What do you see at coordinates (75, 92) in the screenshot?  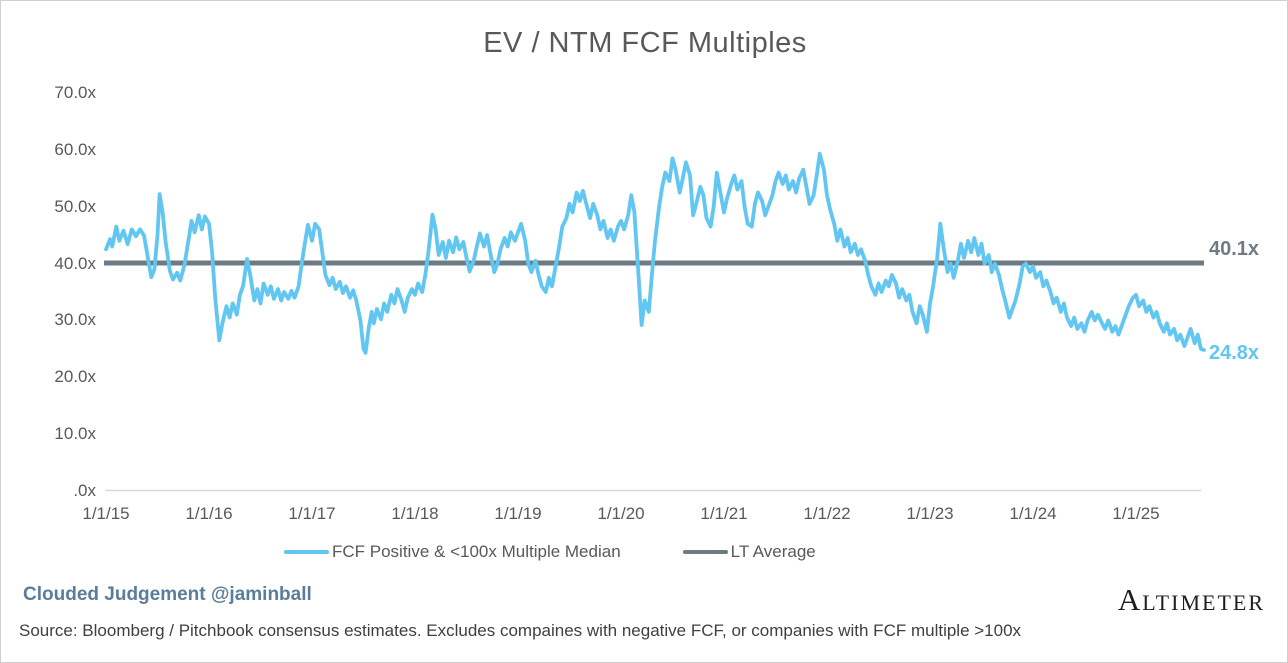 I see `y-axis-label: 70.0x` at bounding box center [75, 92].